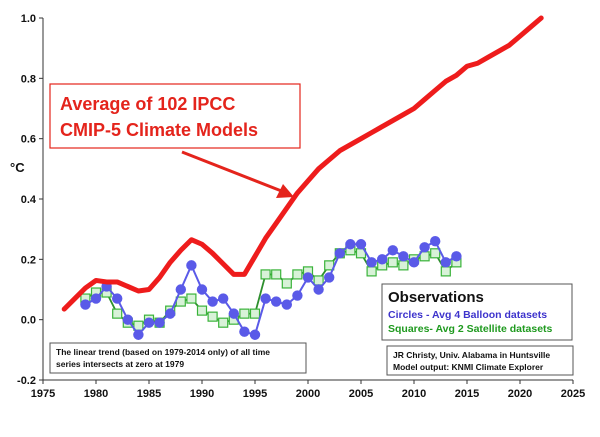  Describe the element at coordinates (28, 321) in the screenshot. I see `y-tick-label: 0.0` at that location.